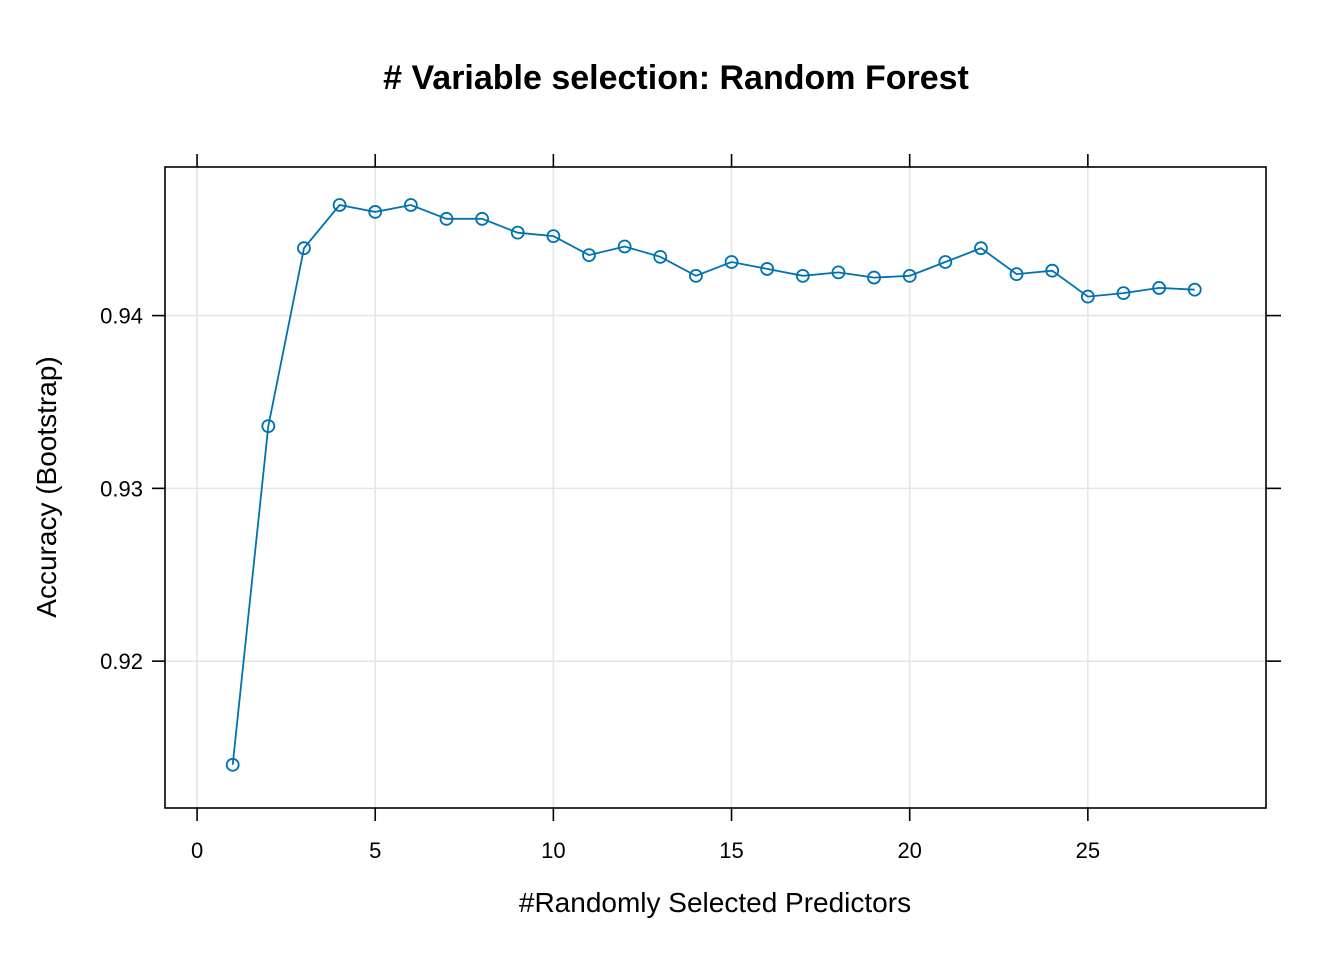 The height and width of the screenshot is (960, 1344). What do you see at coordinates (731, 850) in the screenshot?
I see `x-tick-label: 15` at bounding box center [731, 850].